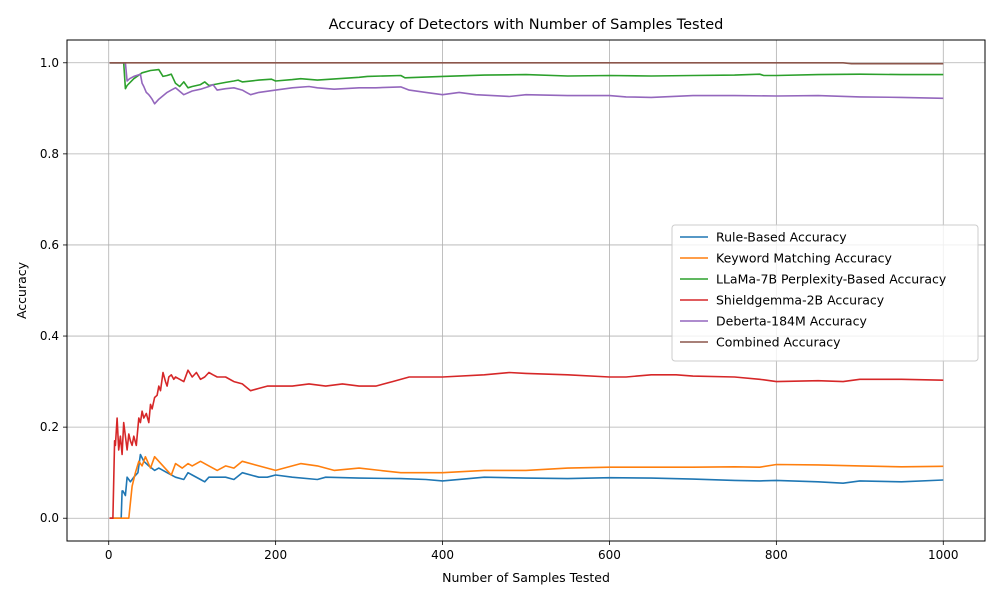  I want to click on y-tick-label: 0.2, so click(49, 427).